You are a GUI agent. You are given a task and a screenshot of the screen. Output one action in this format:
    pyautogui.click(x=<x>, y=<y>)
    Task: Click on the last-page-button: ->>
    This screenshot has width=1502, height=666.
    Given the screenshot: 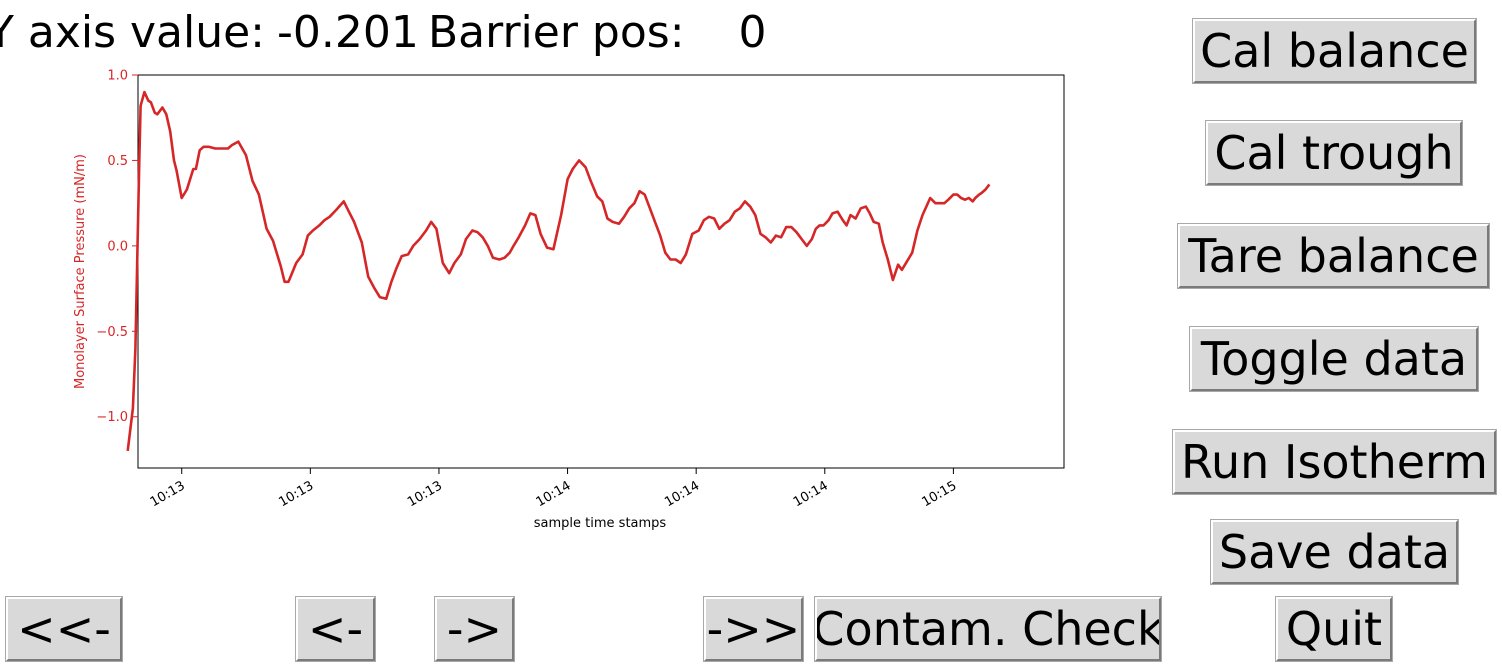 What is the action you would take?
    pyautogui.click(x=753, y=629)
    